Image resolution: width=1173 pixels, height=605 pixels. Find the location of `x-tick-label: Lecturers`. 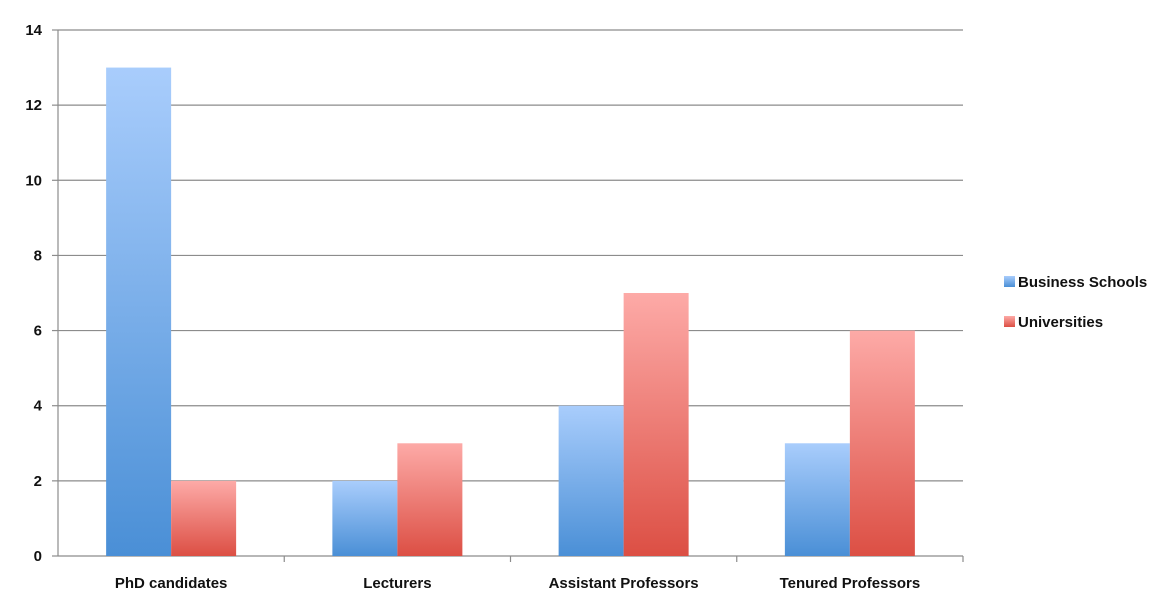

x-tick-label: Lecturers is located at coordinates (397, 583).